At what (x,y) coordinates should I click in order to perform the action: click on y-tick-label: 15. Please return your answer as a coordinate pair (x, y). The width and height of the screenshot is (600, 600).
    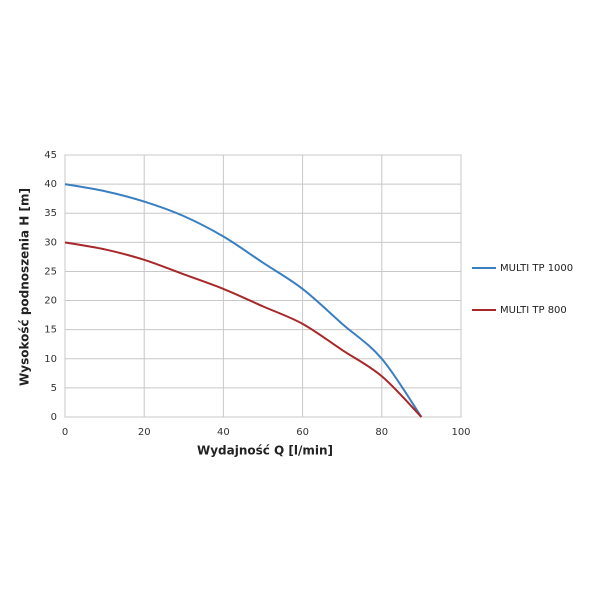
    Looking at the image, I should click on (50, 330).